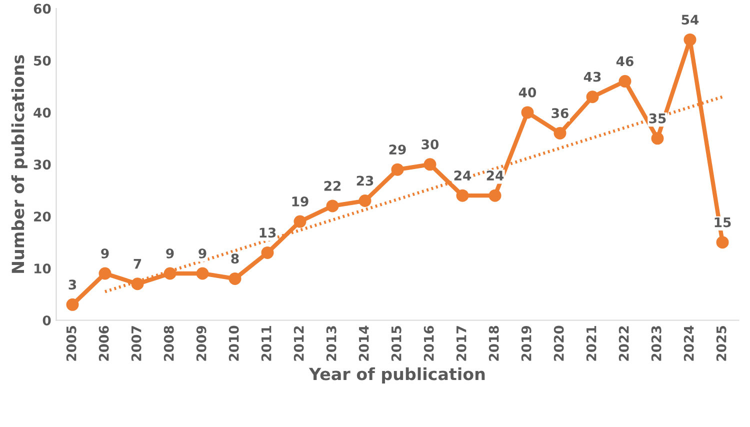 The width and height of the screenshot is (750, 427). What do you see at coordinates (365, 181) in the screenshot?
I see `data-label: 23` at bounding box center [365, 181].